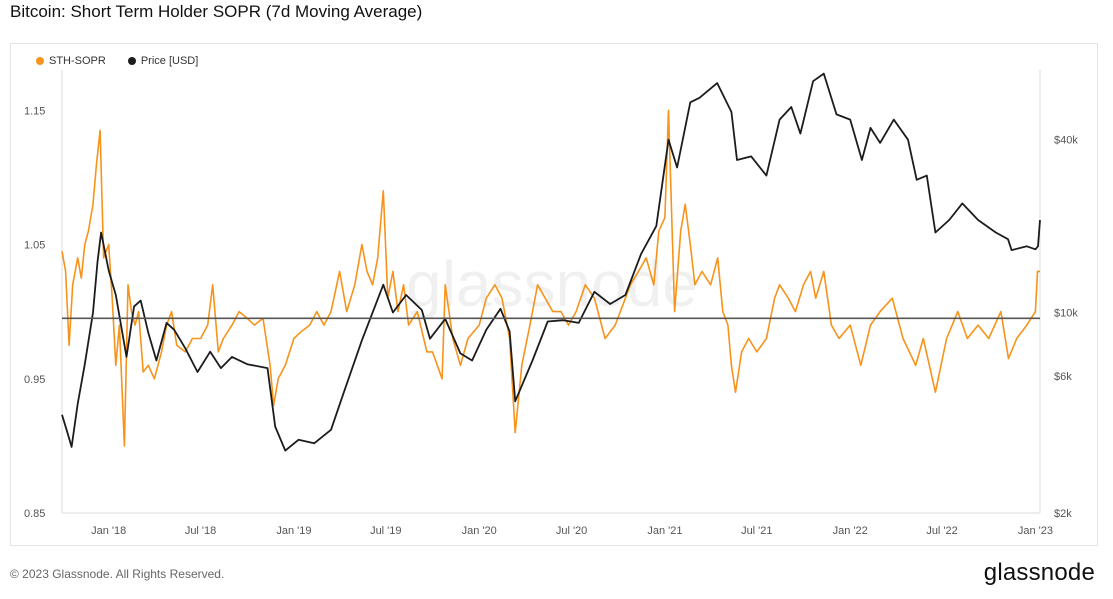 The image size is (1113, 599). Describe the element at coordinates (34, 380) in the screenshot. I see `y-left-tick-label: 0.95` at that location.